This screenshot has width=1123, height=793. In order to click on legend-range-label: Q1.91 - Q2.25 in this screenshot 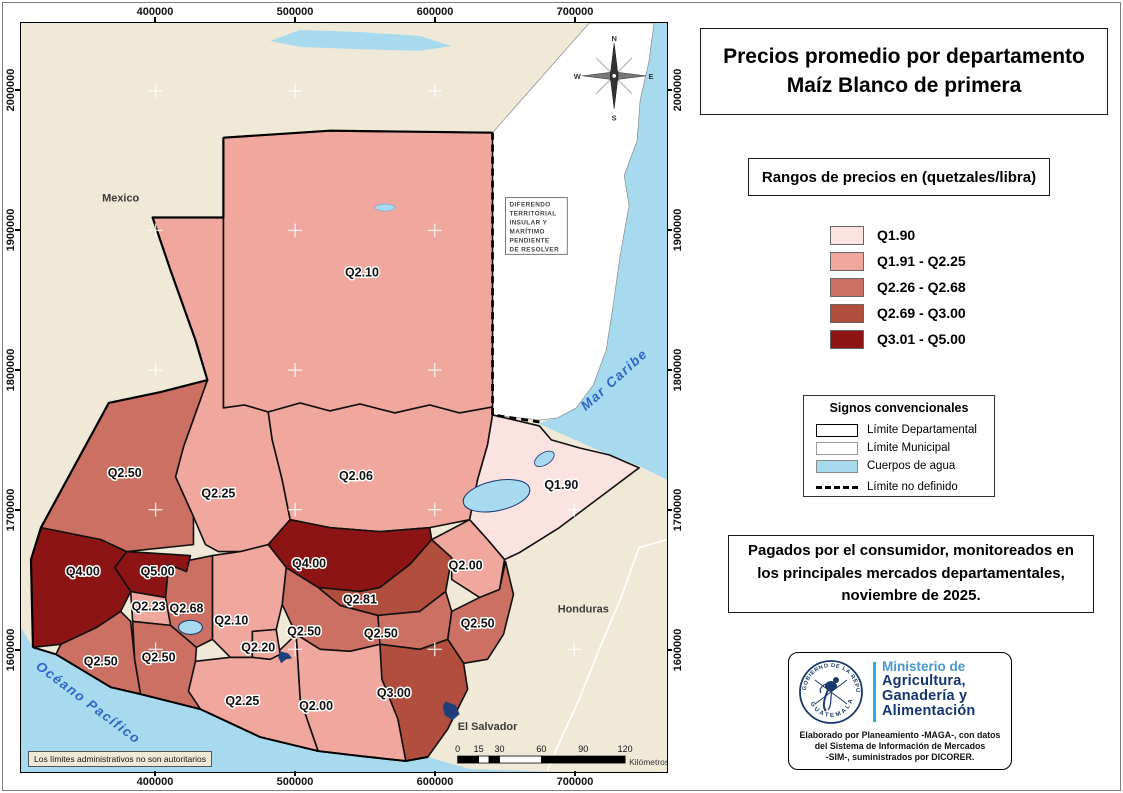, I will do `click(921, 261)`.